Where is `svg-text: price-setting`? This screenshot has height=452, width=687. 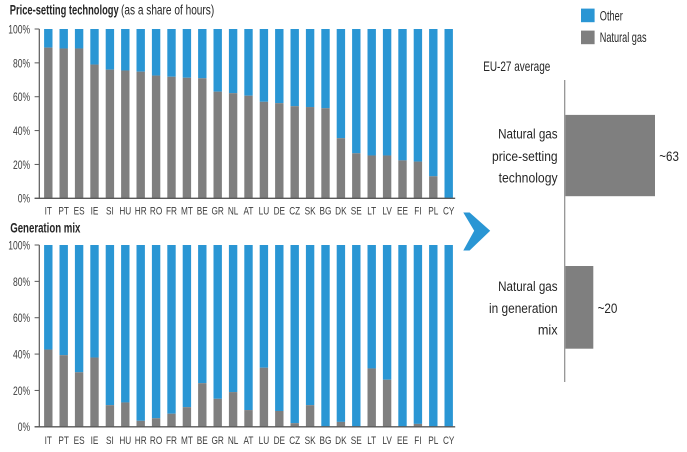
svg-text: price-setting is located at coordinates (525, 156).